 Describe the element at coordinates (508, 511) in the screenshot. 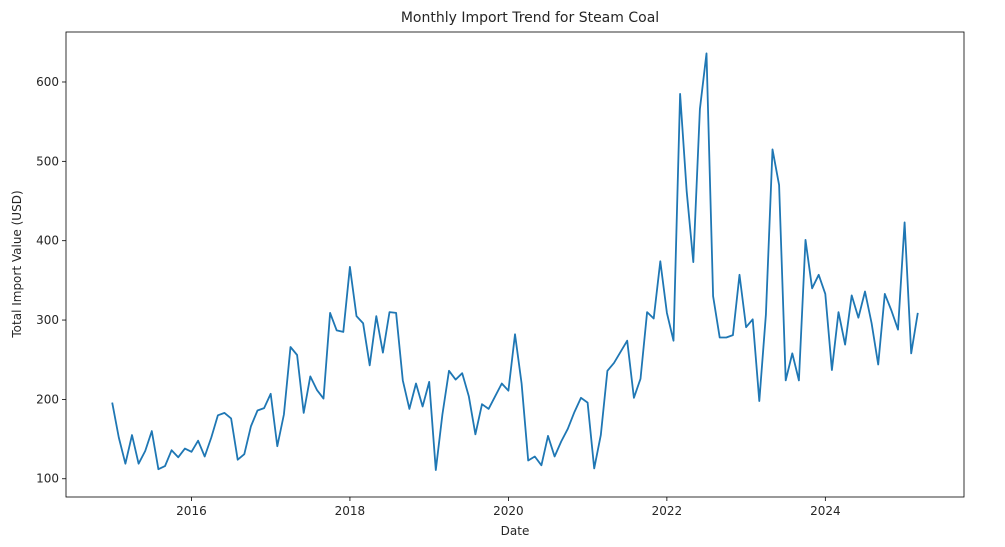

I see `x-tick-label: 2020` at that location.